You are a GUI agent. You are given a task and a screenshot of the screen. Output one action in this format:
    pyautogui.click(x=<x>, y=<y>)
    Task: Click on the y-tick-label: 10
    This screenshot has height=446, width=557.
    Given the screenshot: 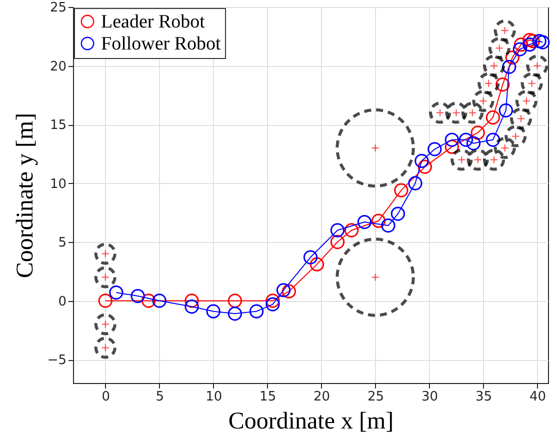 What is the action you would take?
    pyautogui.click(x=58, y=184)
    